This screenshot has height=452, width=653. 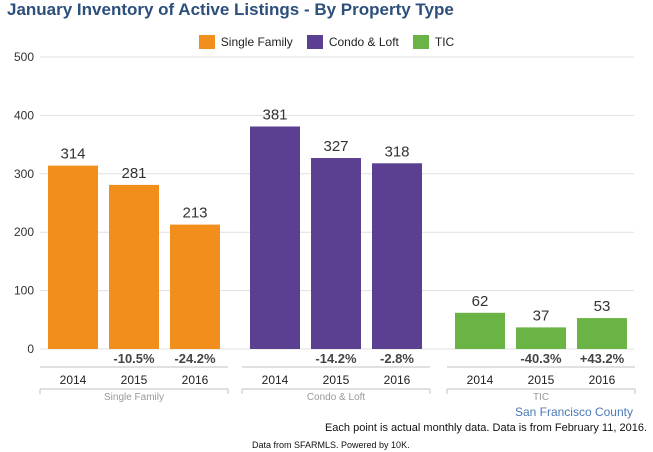 I want to click on bar-value-label: 318, so click(x=396, y=151).